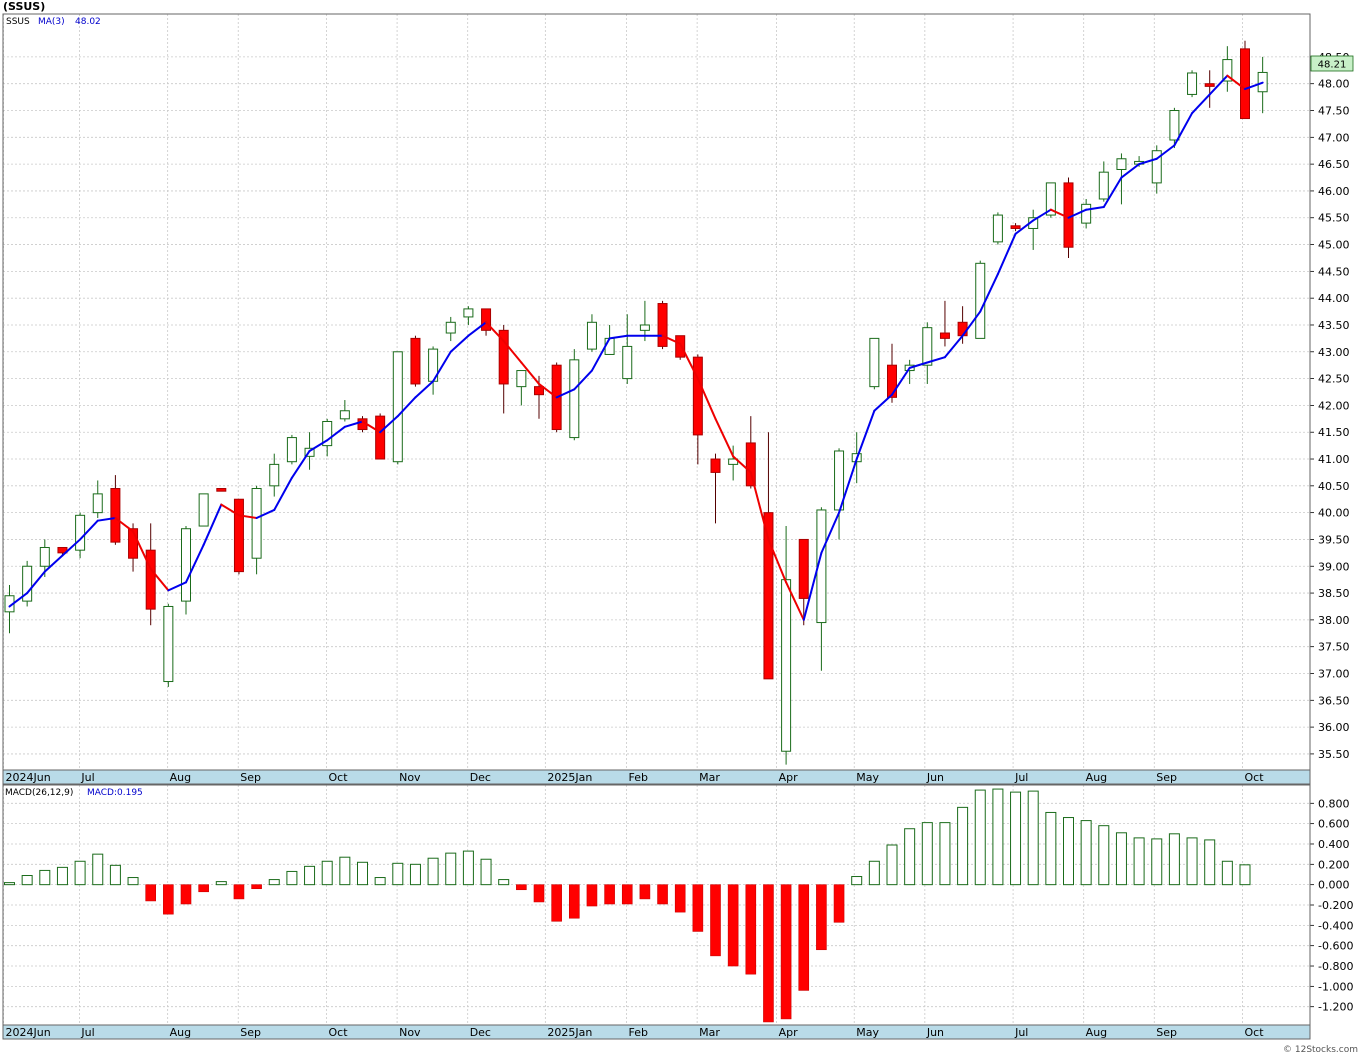 Image resolution: width=1360 pixels, height=1056 pixels. Describe the element at coordinates (1335, 925) in the screenshot. I see `macd-tick-label: -0.400` at that location.